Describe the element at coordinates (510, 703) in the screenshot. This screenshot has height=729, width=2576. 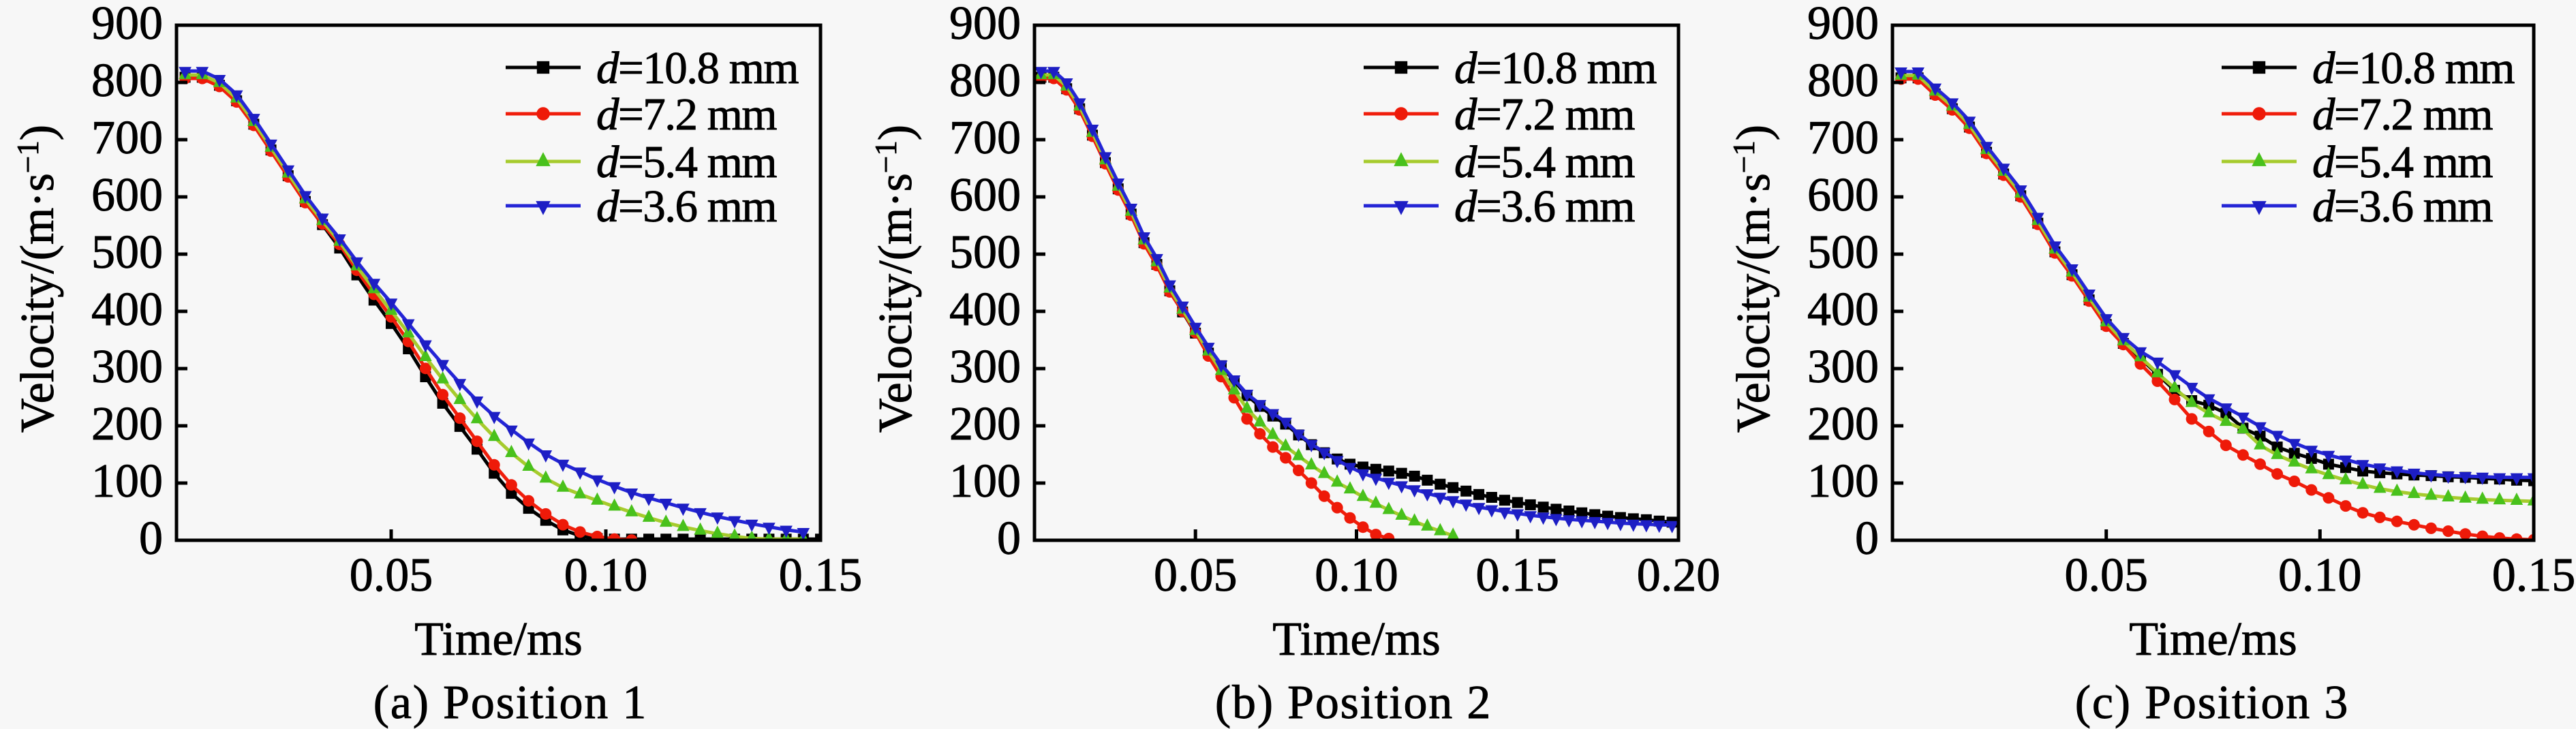
I see `svg-text: (a) Position 1` at that location.